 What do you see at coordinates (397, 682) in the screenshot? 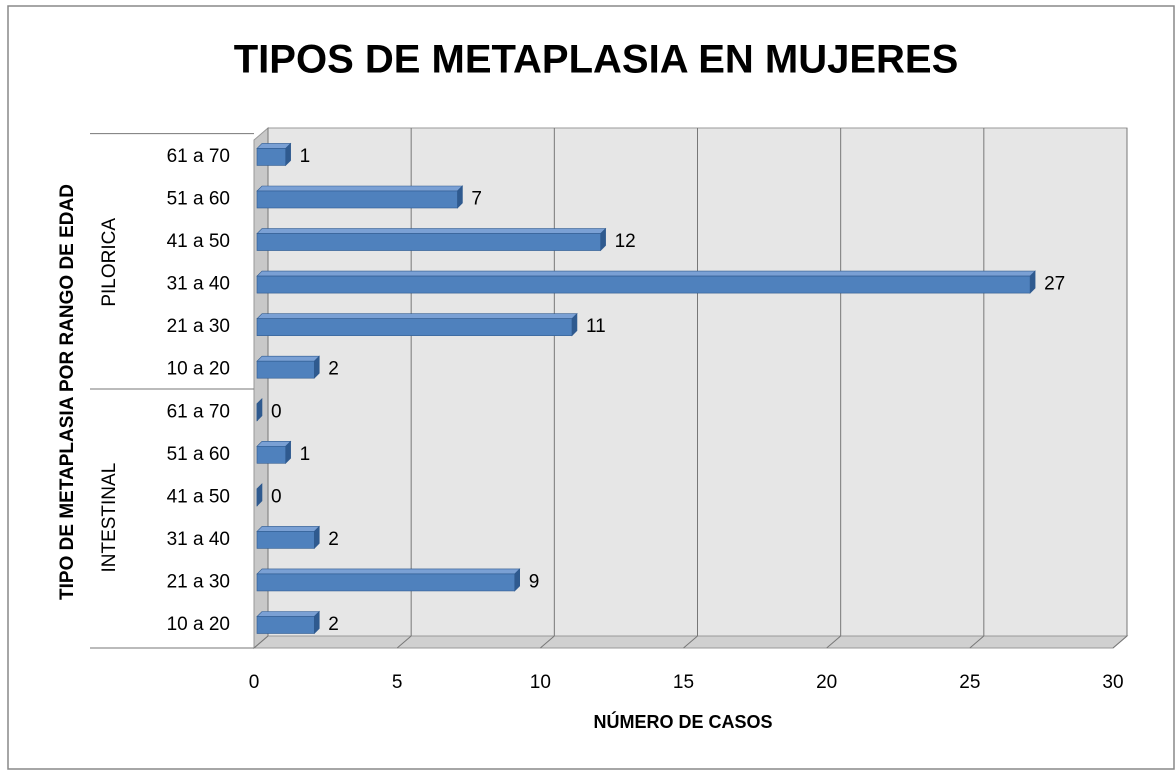
I see `x-tick-label: 5` at bounding box center [397, 682].